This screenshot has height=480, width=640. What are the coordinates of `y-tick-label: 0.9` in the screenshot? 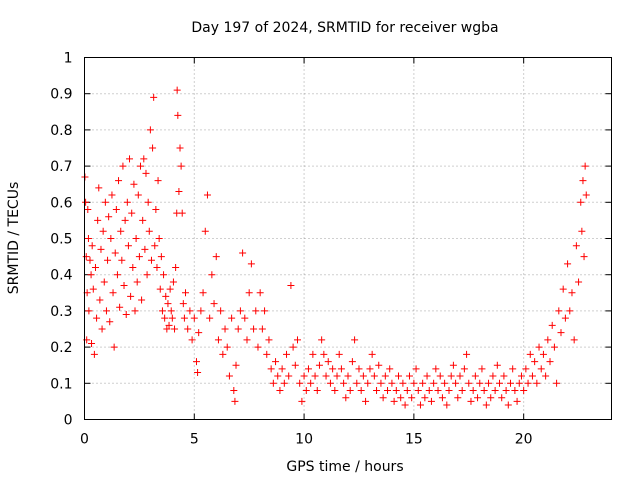 It's located at (61, 95).